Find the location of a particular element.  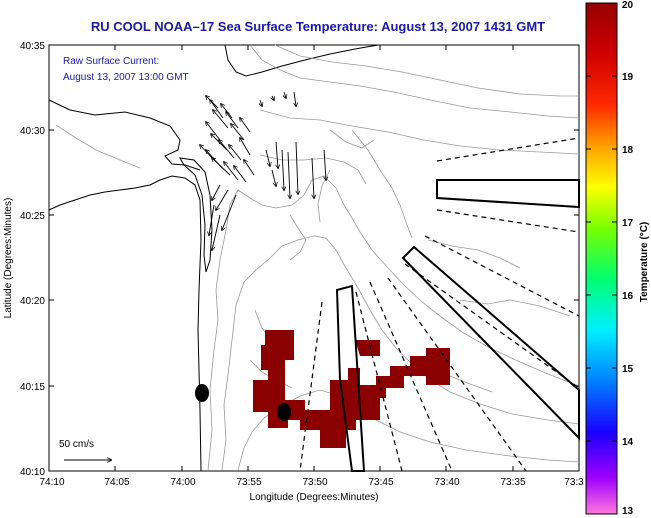

y-tick-label: 40:35 is located at coordinates (32, 46).